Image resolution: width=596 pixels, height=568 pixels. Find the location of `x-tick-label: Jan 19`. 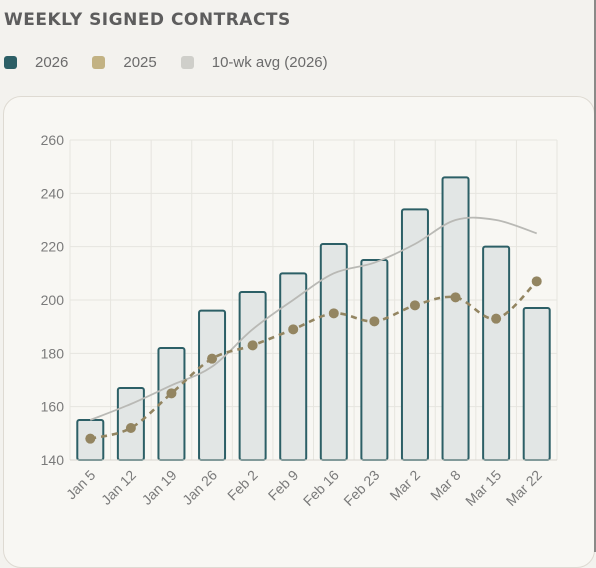

x-tick-label: Jan 19 is located at coordinates (159, 487).